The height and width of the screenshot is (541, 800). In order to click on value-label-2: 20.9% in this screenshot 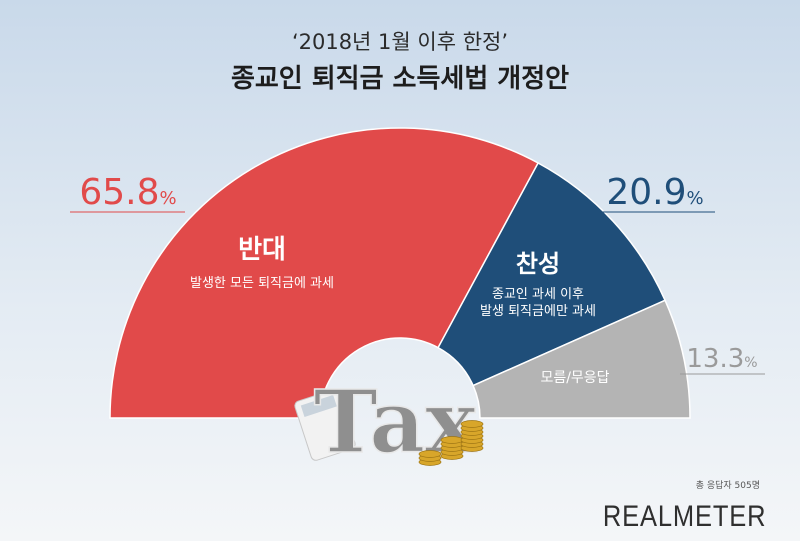, I will do `click(654, 192)`.